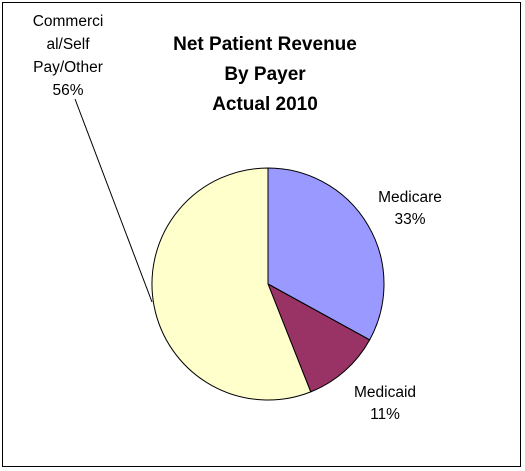  Describe the element at coordinates (113, 200) in the screenshot. I see `commercial-leader-line` at that location.